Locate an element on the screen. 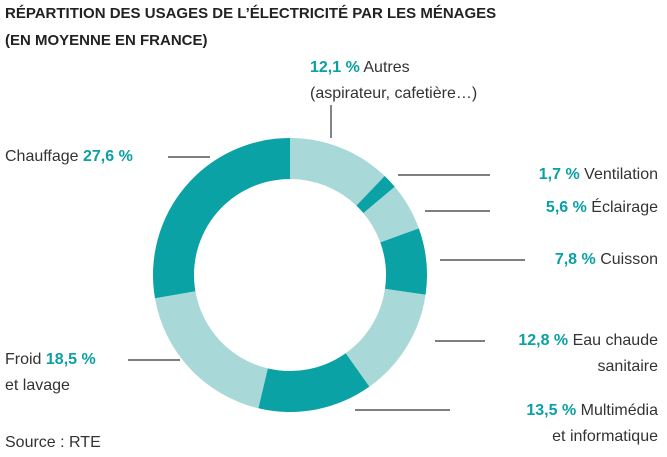  segment-label: Froid 18,5 % is located at coordinates (50, 359).